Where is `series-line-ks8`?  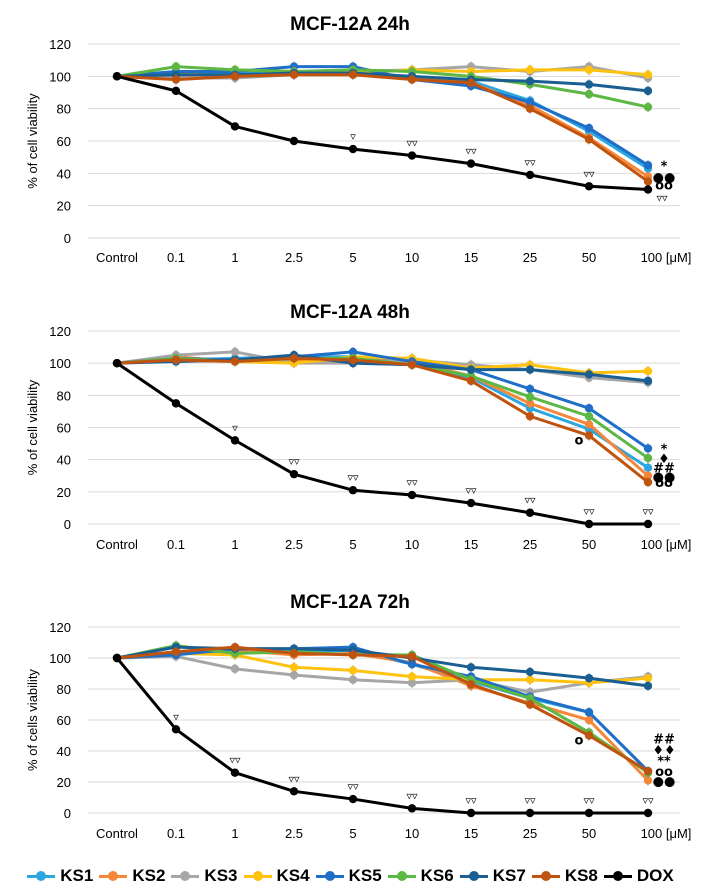 series-line-ks8 is located at coordinates (382, 420).